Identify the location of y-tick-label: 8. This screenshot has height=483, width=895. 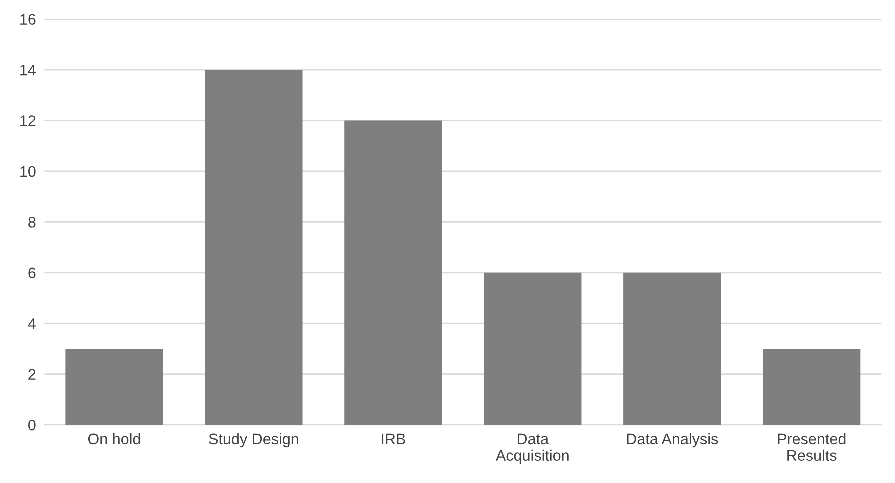
(32, 222).